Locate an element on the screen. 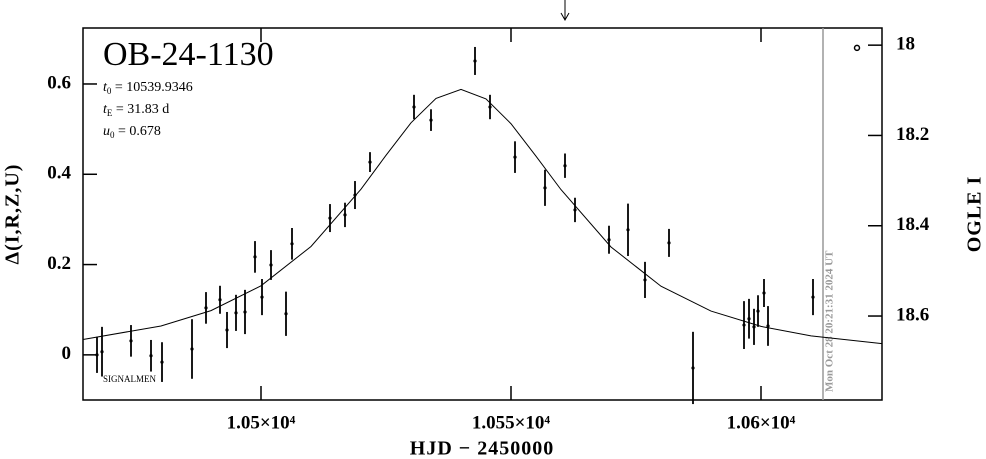 The width and height of the screenshot is (986, 459). chart-title: OB-24-1130 is located at coordinates (188, 54).